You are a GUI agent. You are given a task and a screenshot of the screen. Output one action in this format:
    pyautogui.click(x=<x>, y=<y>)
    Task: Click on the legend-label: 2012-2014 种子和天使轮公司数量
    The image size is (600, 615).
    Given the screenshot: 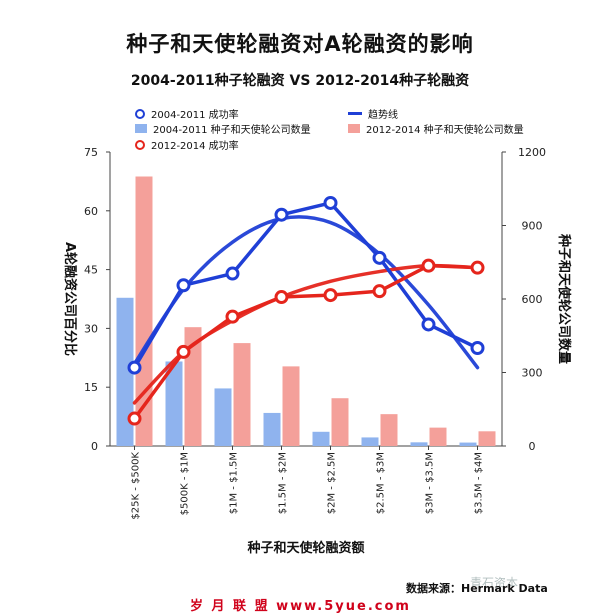 What is the action you would take?
    pyautogui.click(x=445, y=130)
    